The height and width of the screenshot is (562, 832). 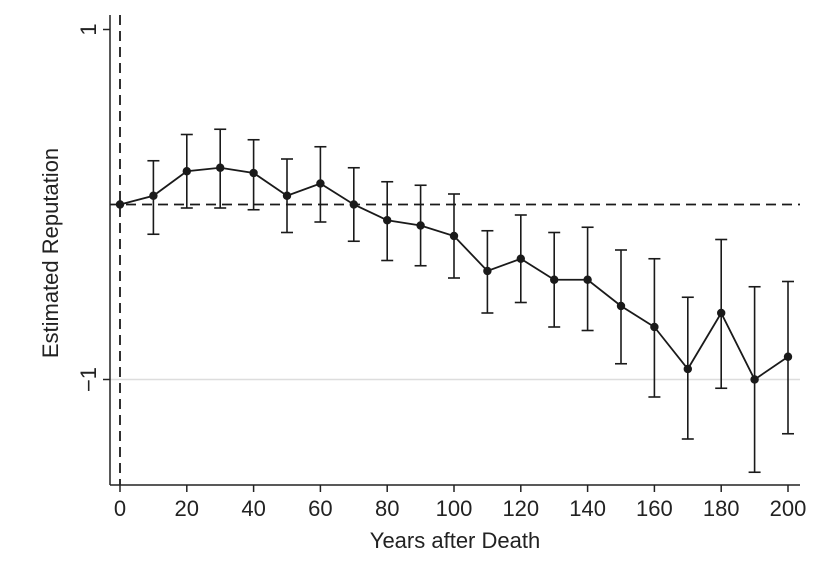 I want to click on x-tick-label: 200, so click(x=788, y=508).